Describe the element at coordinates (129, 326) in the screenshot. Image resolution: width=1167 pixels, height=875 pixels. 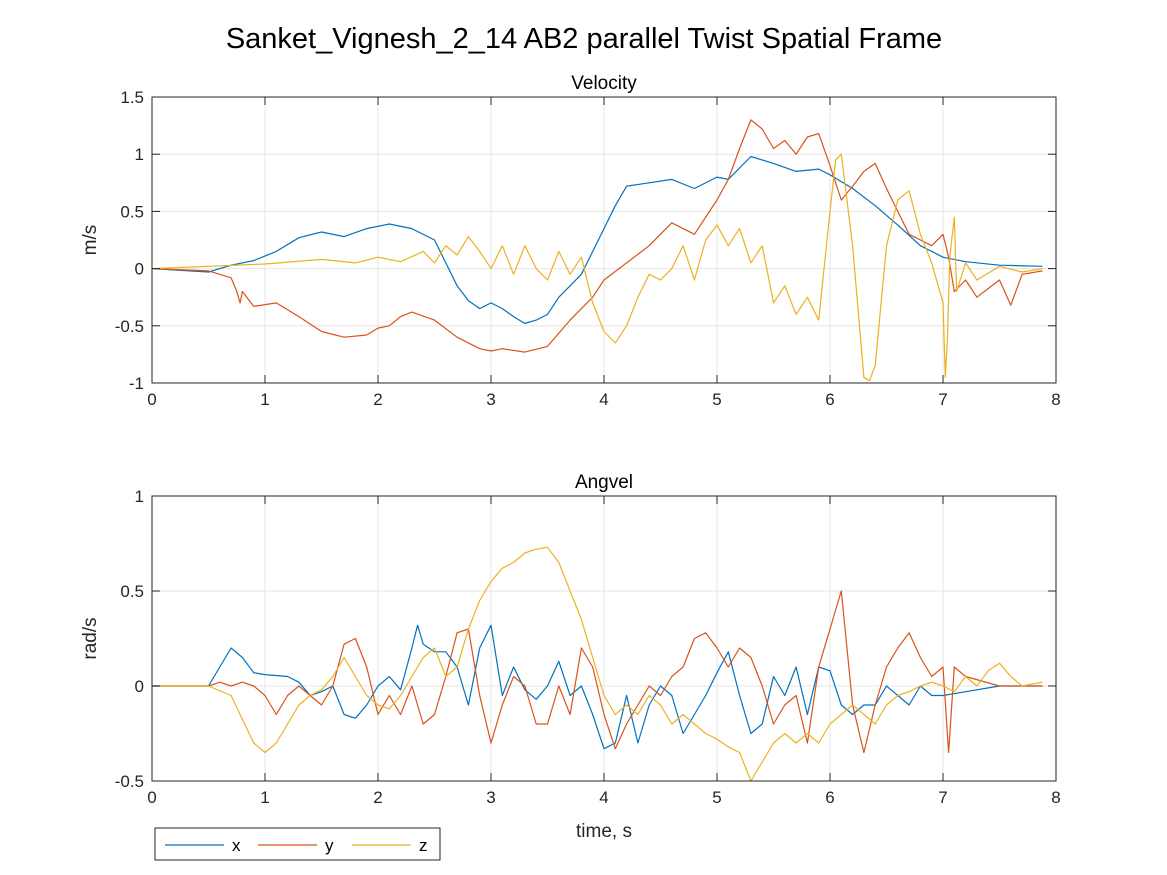
I see `velocity-y-tick-label: -0.5` at that location.